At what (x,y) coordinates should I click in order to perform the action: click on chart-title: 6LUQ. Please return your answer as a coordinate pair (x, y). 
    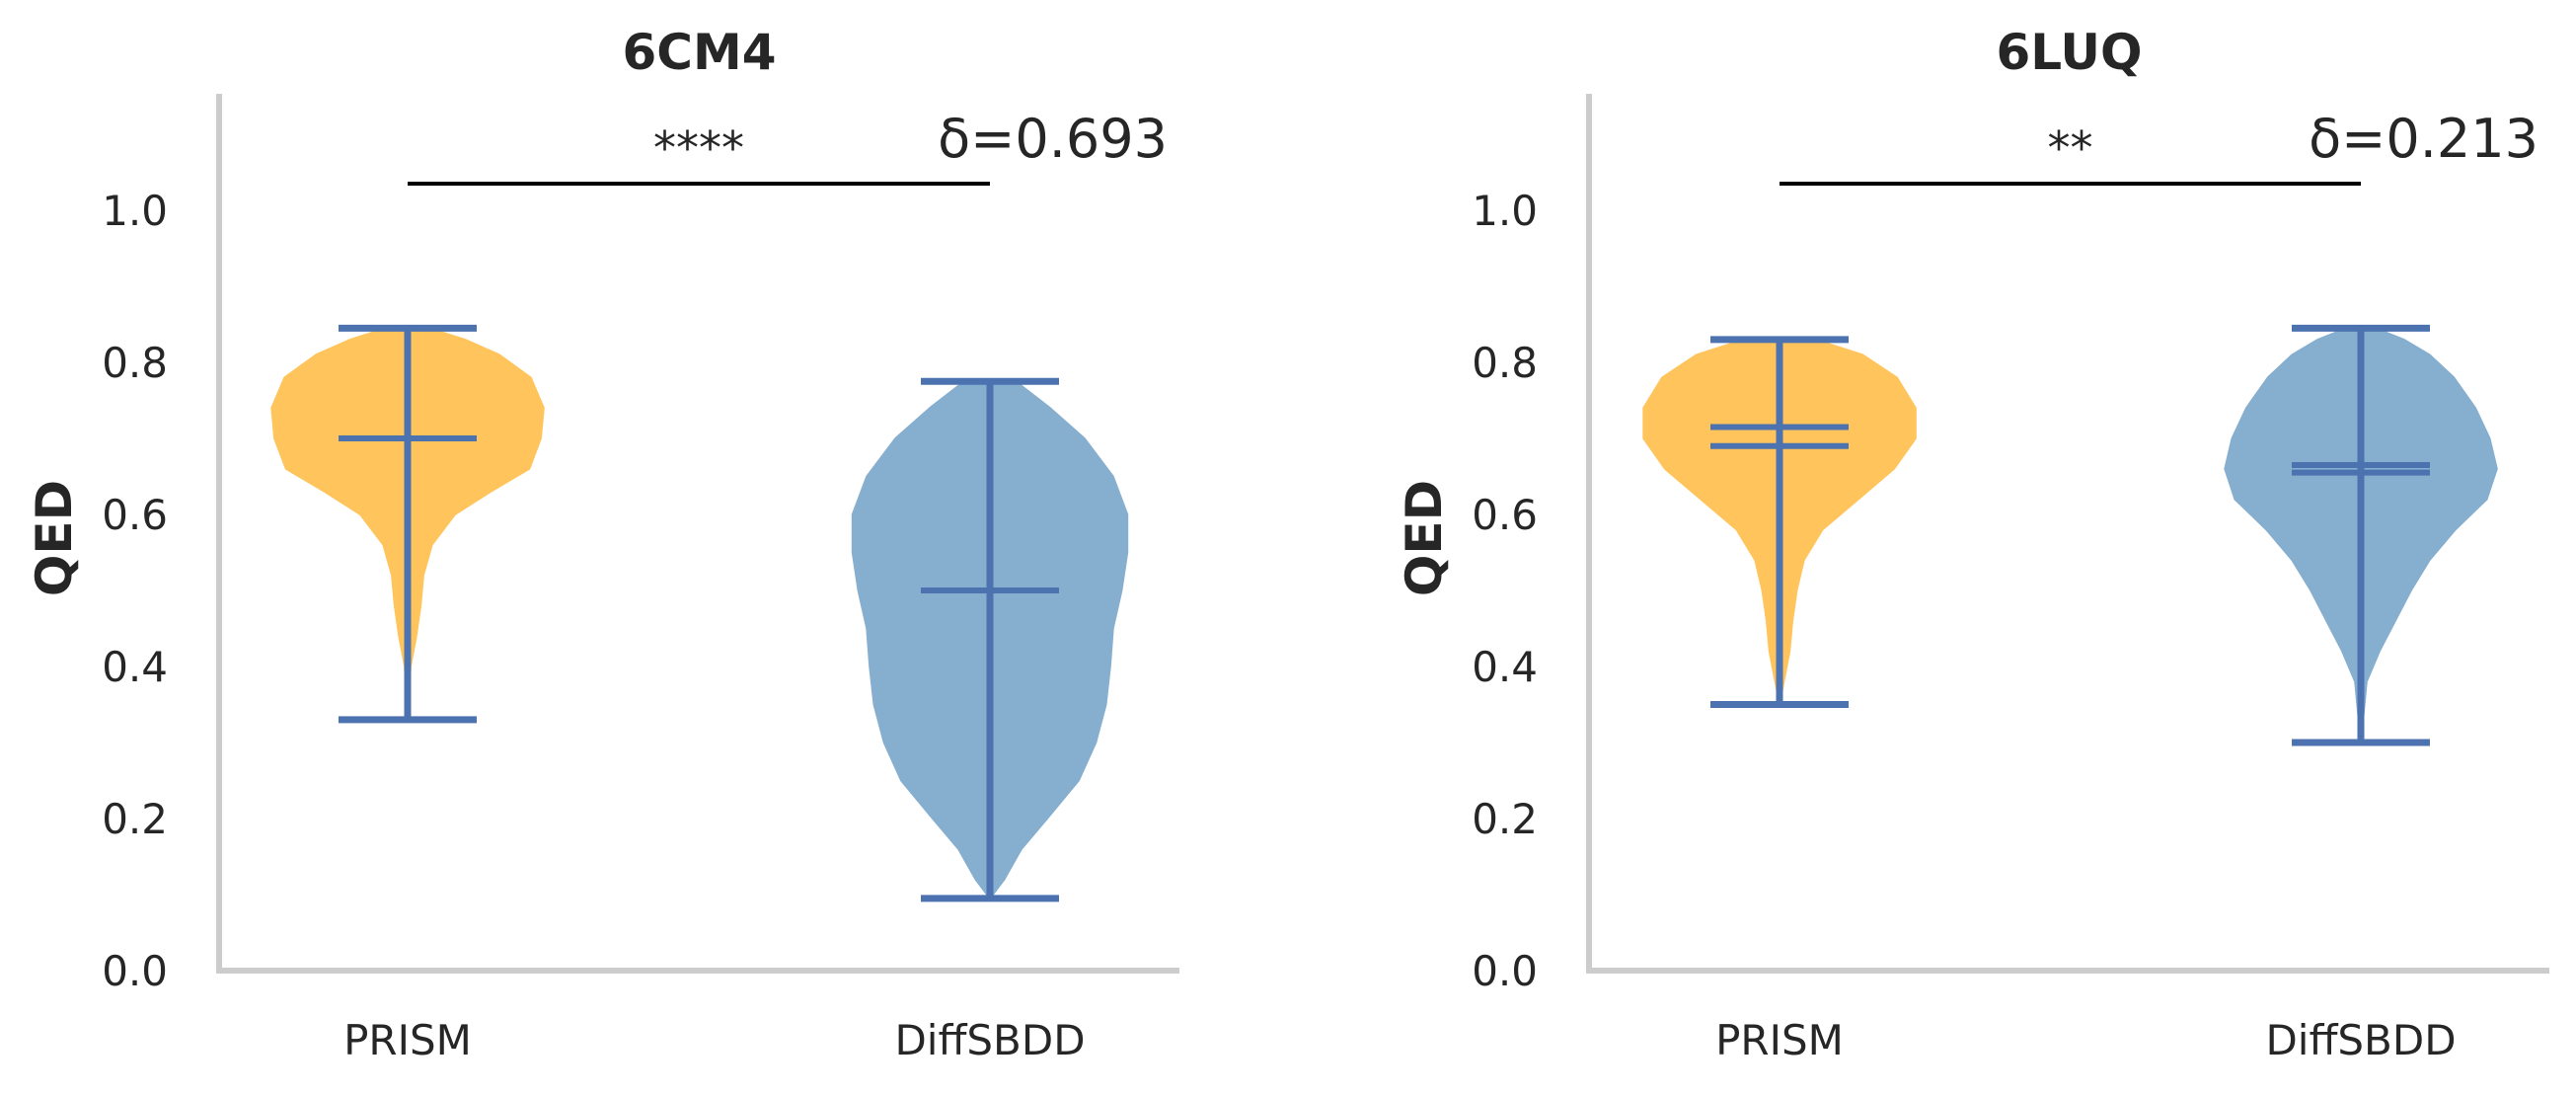
    Looking at the image, I should click on (2070, 52).